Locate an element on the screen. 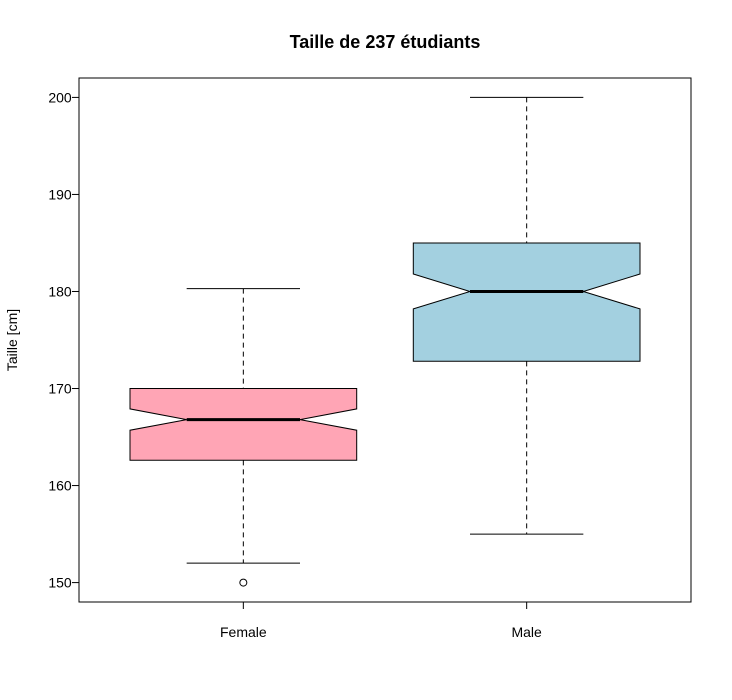 This screenshot has height=700, width=732. box-group-female is located at coordinates (243, 437).